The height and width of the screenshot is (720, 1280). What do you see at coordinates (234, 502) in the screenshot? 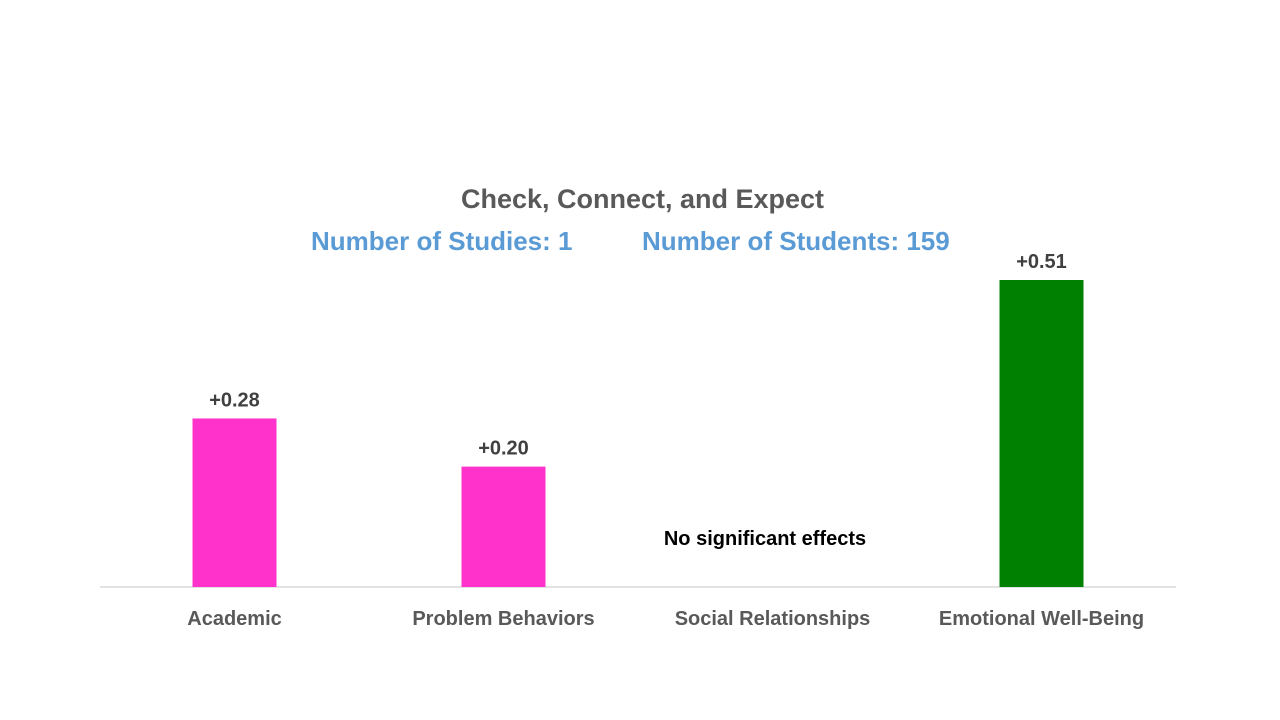
I see `bar-academic` at bounding box center [234, 502].